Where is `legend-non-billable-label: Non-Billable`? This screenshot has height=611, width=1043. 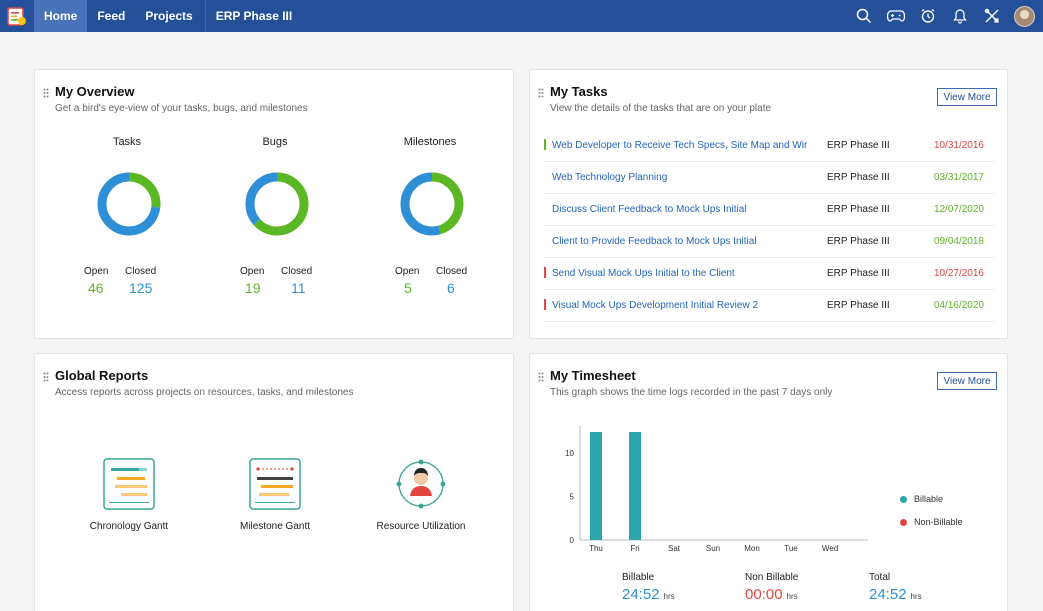
legend-non-billable-label: Non-Billable is located at coordinates (938, 522).